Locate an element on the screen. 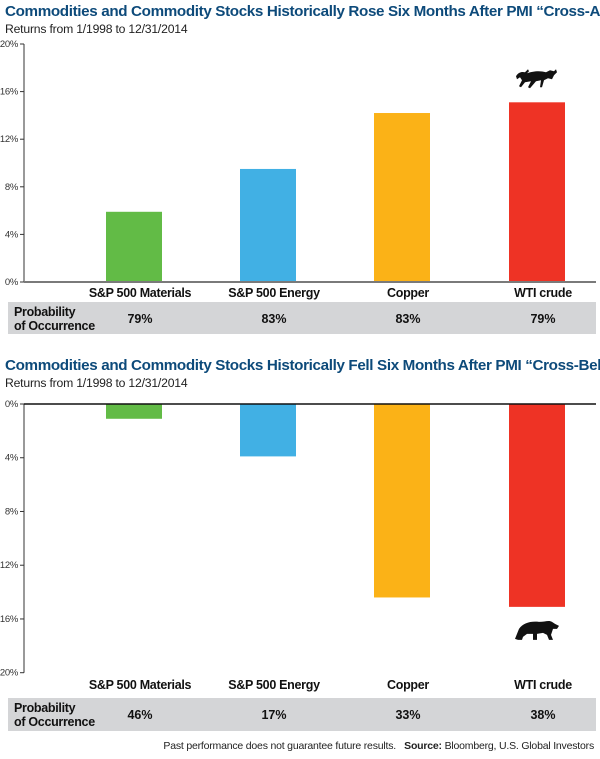  top-probability-table: Probability of Occurrence 79% 83% 83% 79% is located at coordinates (302, 318).